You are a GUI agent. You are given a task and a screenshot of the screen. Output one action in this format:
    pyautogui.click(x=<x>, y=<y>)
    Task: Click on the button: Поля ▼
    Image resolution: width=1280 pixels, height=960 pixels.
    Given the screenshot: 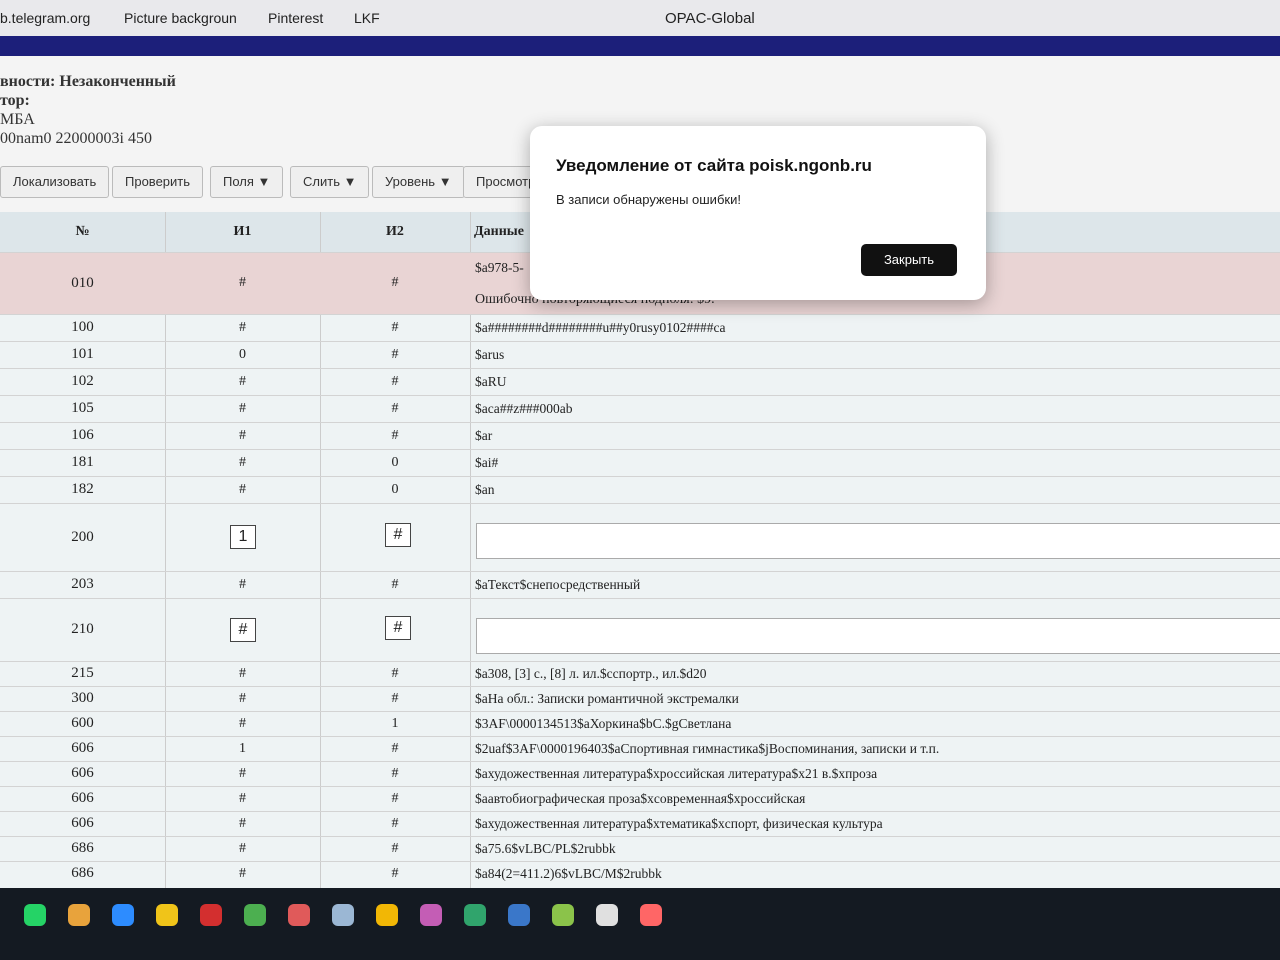 What is the action you would take?
    pyautogui.click(x=247, y=182)
    